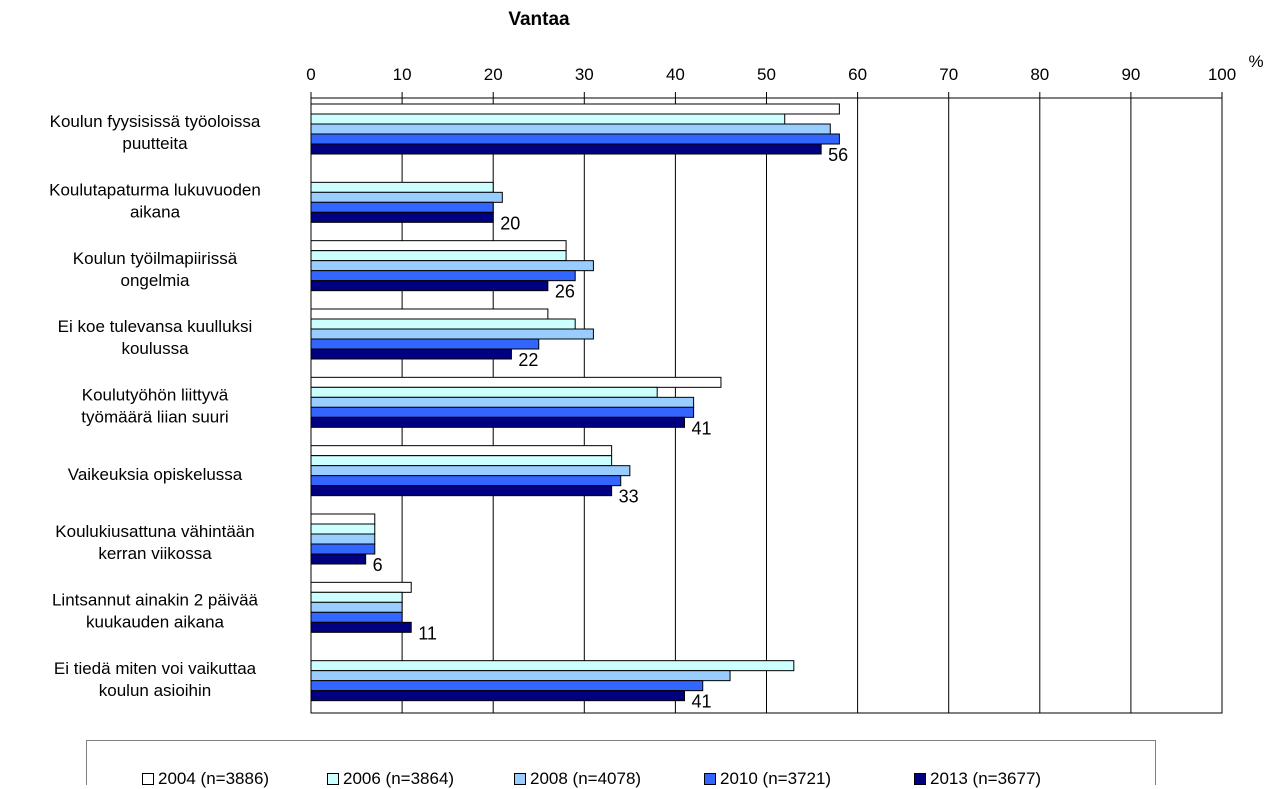  What do you see at coordinates (154, 531) in the screenshot?
I see `category-label: Koulukiusattuna vähintään` at bounding box center [154, 531].